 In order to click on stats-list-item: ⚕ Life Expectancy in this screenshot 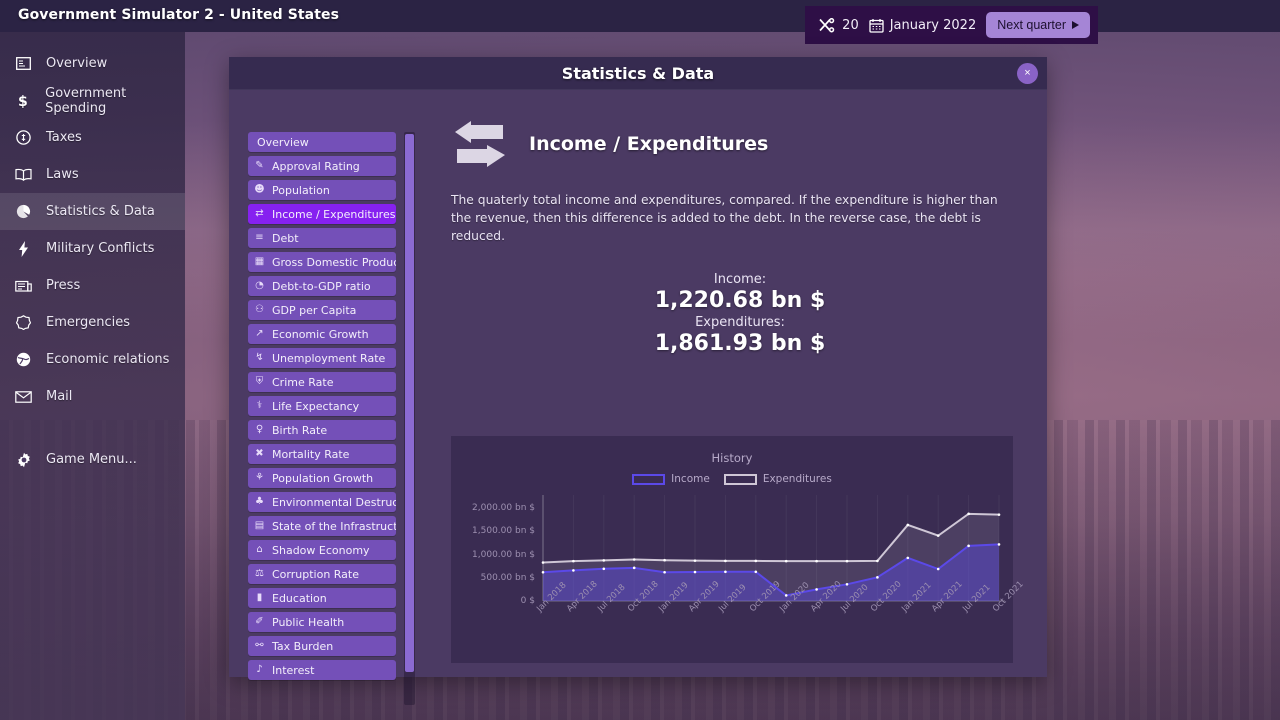, I will do `click(322, 406)`.